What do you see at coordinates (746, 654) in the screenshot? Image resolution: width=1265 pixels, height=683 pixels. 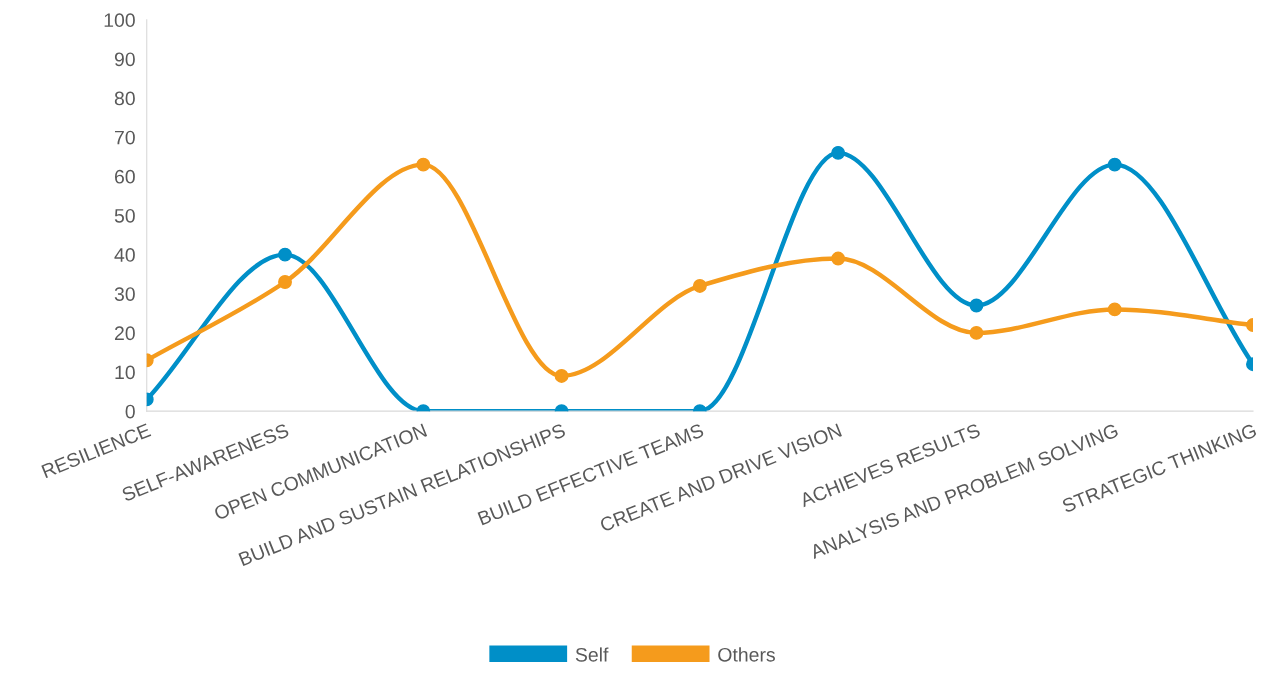 I see `legend-label: Others` at bounding box center [746, 654].